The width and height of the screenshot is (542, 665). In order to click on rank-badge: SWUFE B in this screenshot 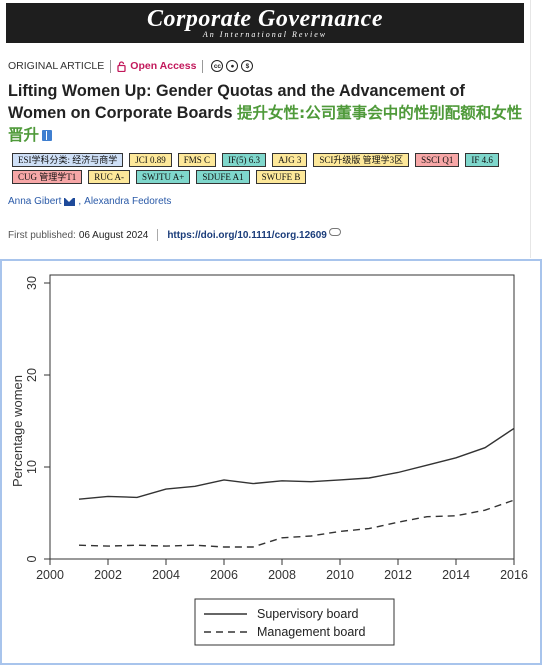, I will do `click(281, 177)`.